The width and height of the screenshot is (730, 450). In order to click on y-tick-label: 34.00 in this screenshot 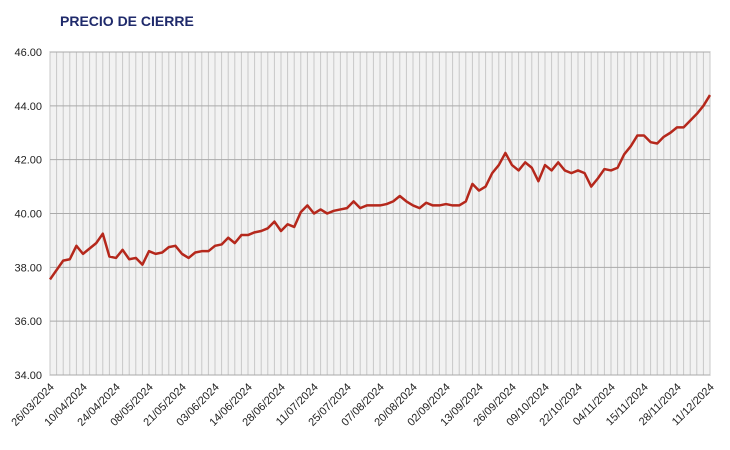, I will do `click(28, 376)`.